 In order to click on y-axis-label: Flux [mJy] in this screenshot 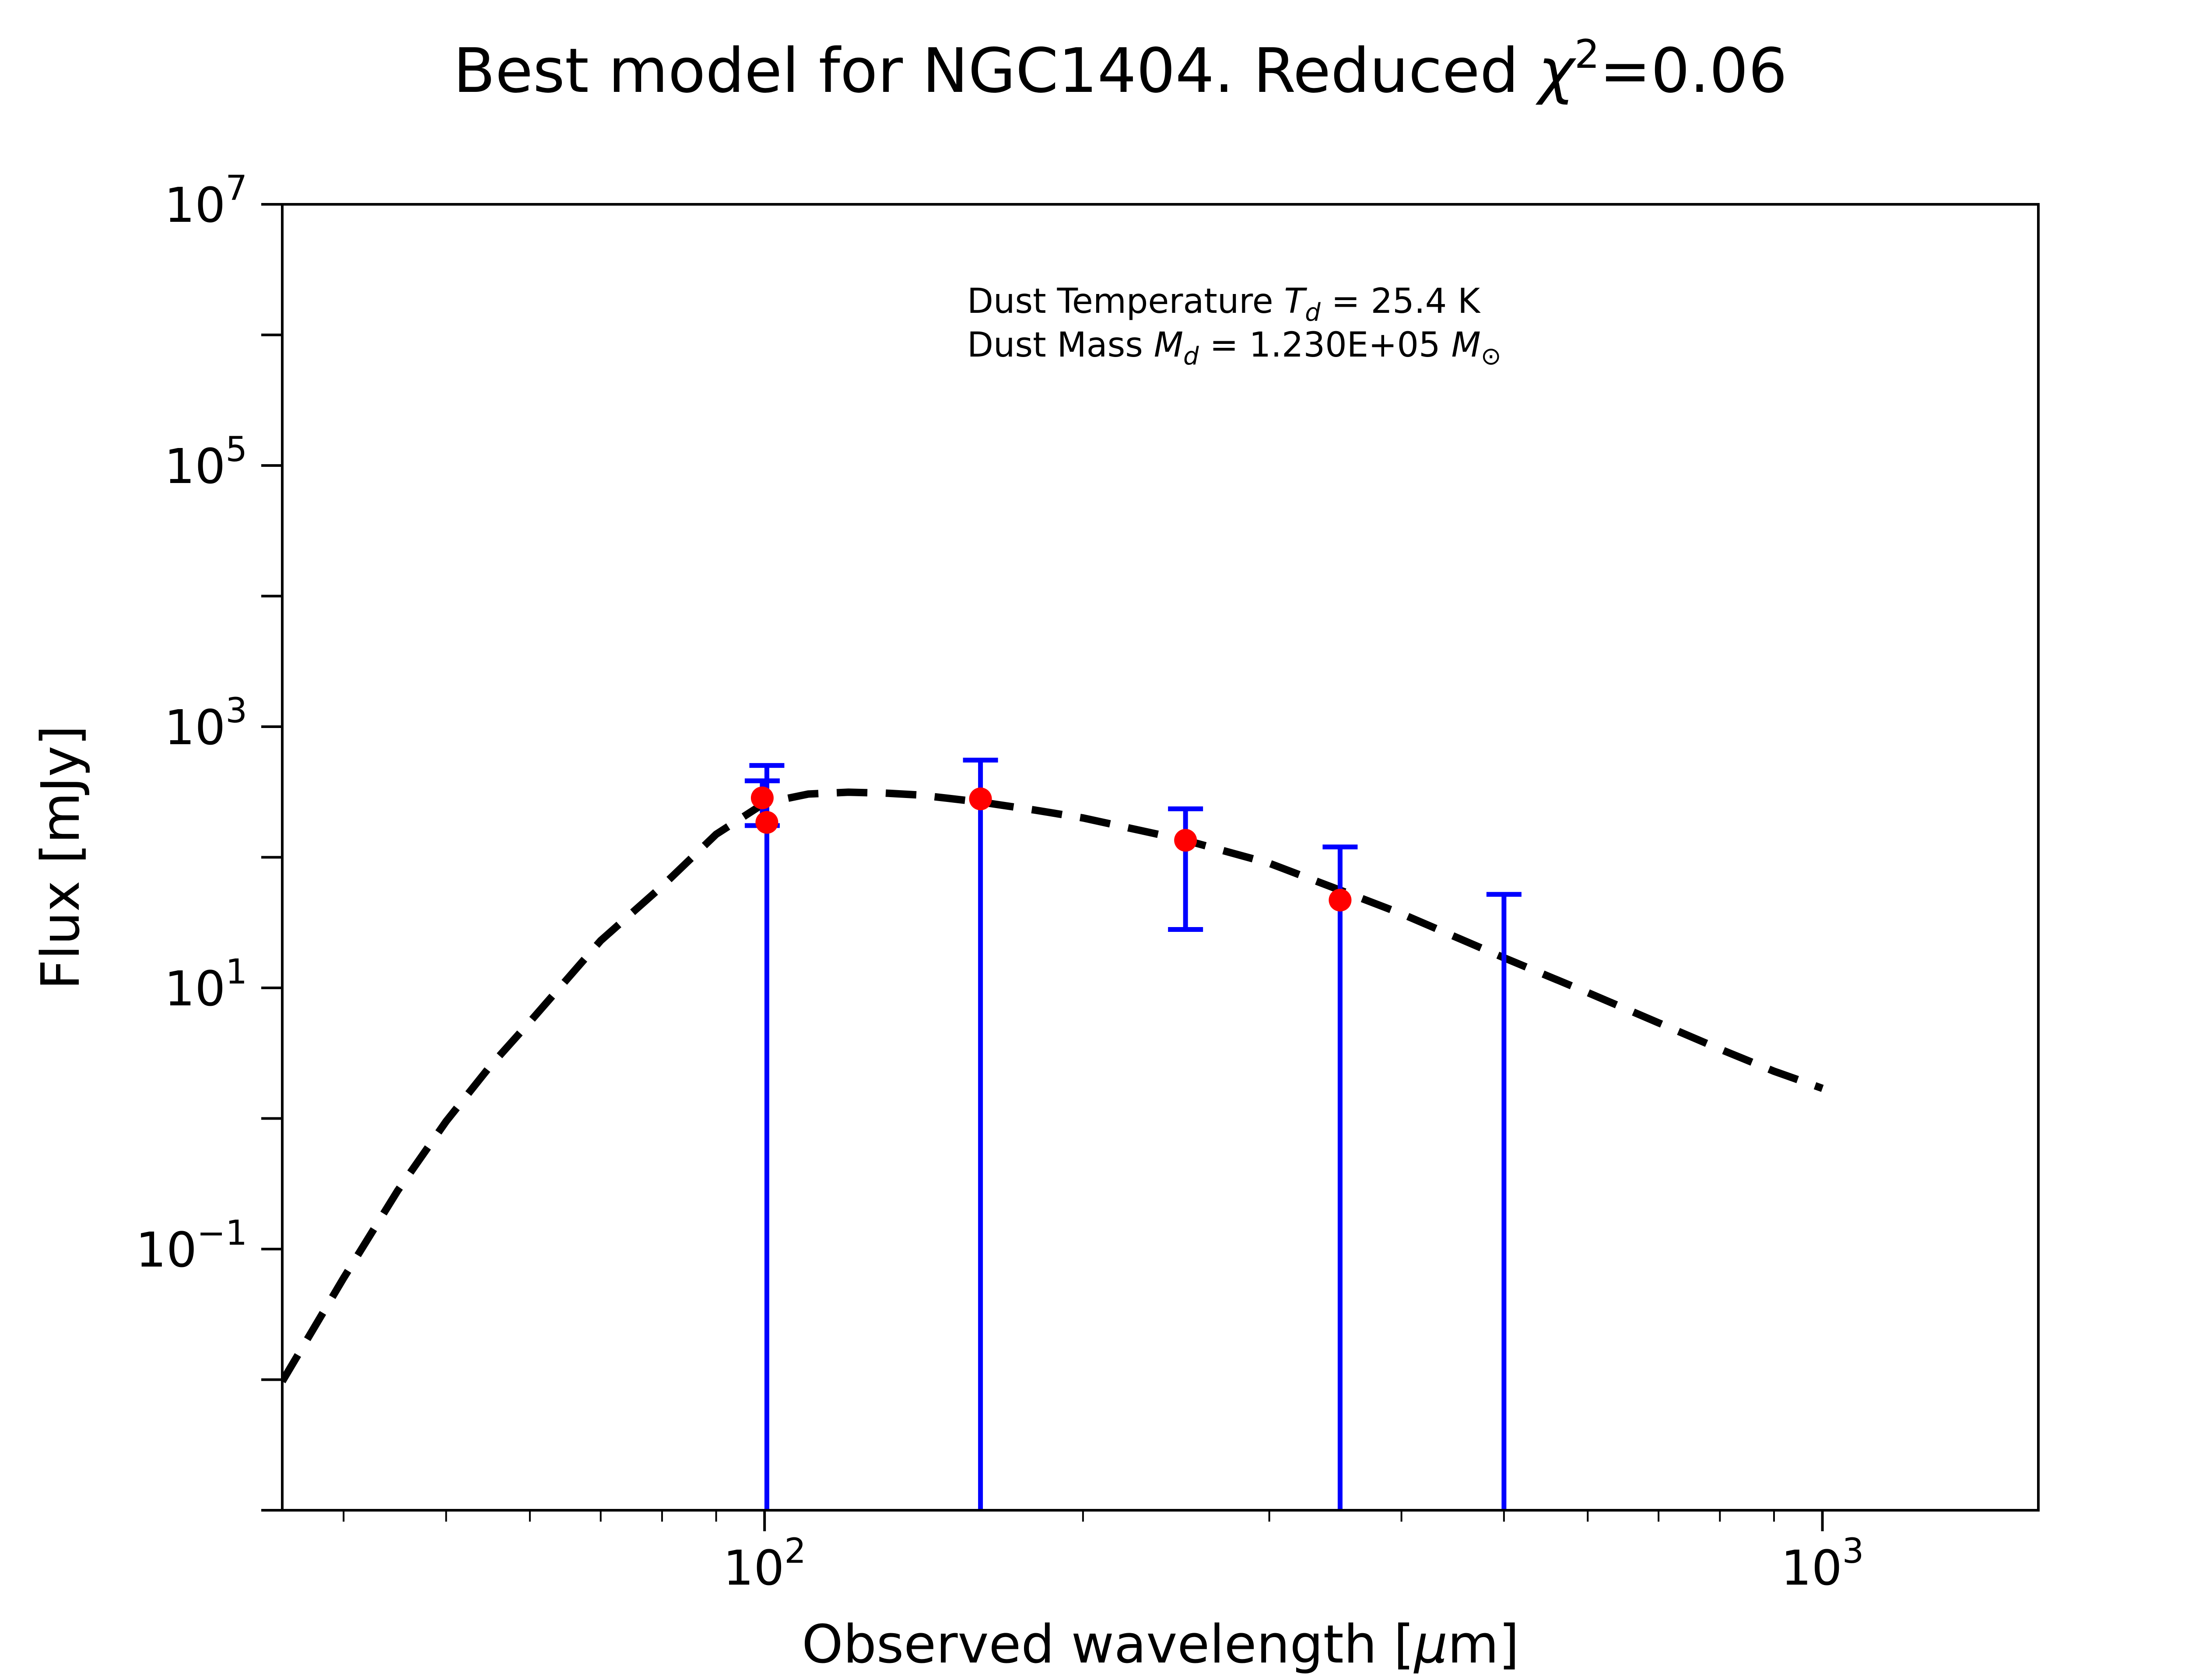, I will do `click(61, 857)`.